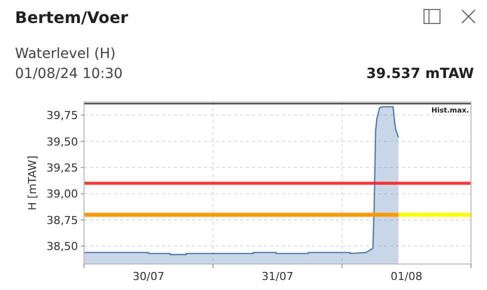 The width and height of the screenshot is (487, 290). What do you see at coordinates (62, 168) in the screenshot?
I see `y-tick-label: 39,25` at bounding box center [62, 168].